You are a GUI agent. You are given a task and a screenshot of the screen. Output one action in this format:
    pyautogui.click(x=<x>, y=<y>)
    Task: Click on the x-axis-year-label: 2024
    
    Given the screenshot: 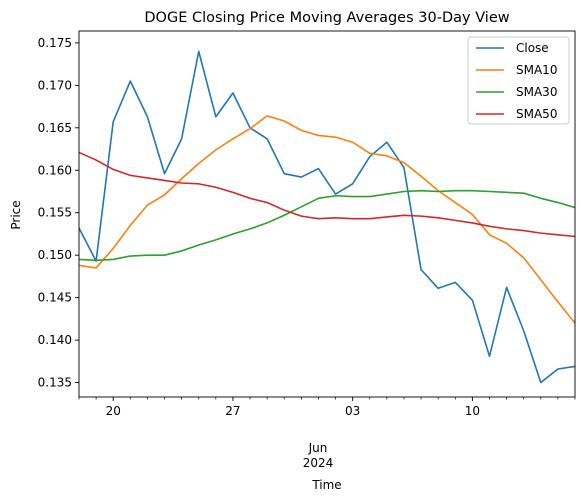 What is the action you would take?
    pyautogui.click(x=318, y=463)
    